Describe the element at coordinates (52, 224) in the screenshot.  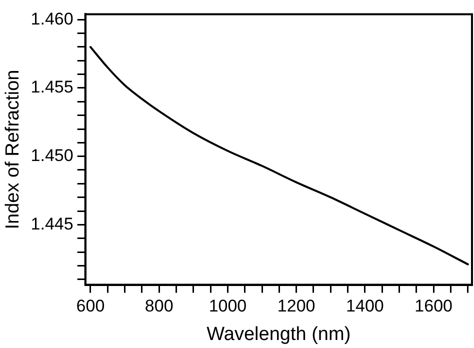
I see `y-tick-label: 1.445` at that location.